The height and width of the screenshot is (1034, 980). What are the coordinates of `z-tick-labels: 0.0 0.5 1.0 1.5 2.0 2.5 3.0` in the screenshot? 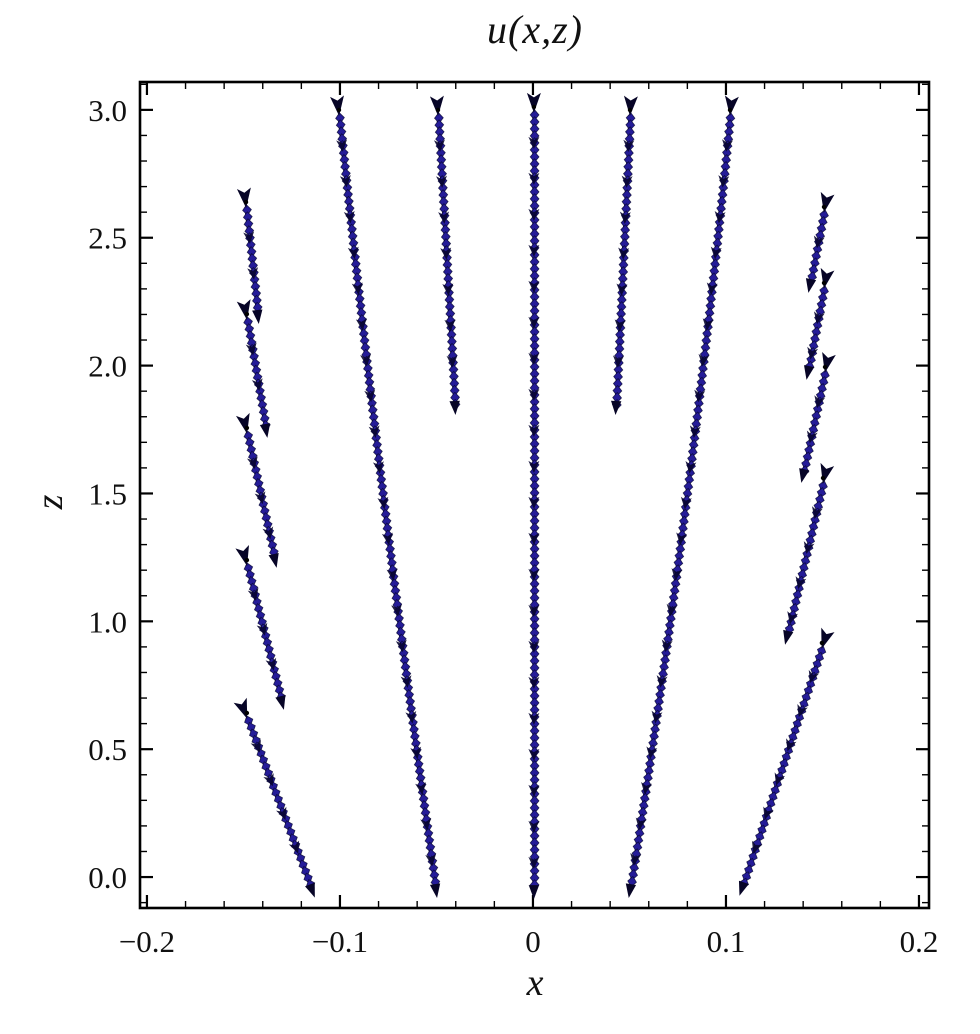 It's located at (107, 494).